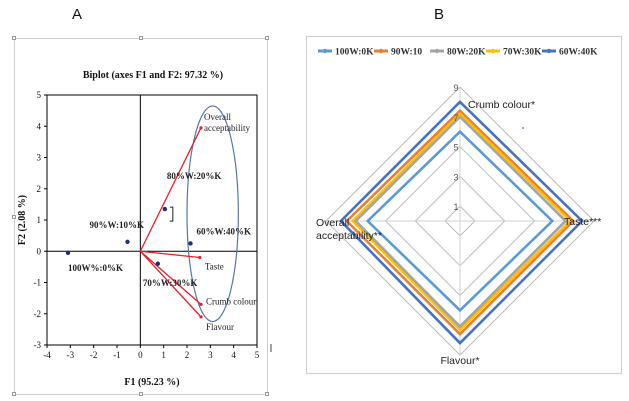 Image resolution: width=629 pixels, height=401 pixels. I want to click on y-tick-label: -2, so click(38, 314).